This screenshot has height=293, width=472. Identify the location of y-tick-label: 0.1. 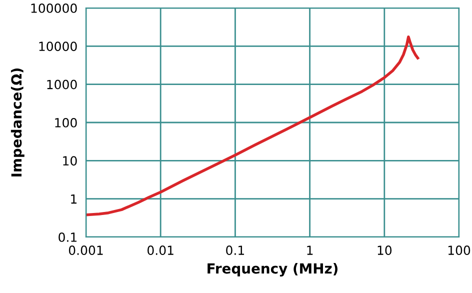
(67, 237).